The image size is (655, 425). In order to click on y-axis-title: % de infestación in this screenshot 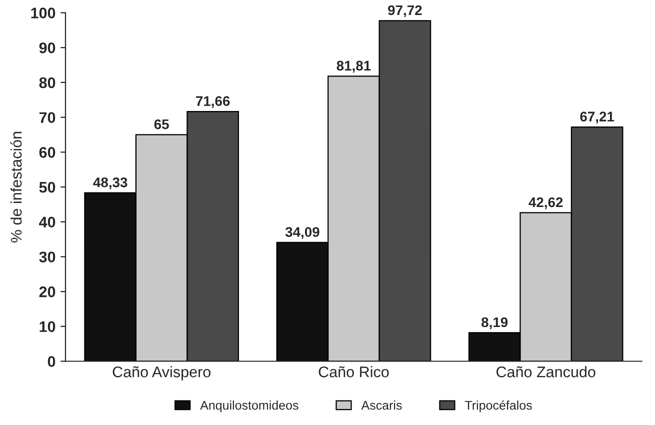, I will do `click(16, 187)`.